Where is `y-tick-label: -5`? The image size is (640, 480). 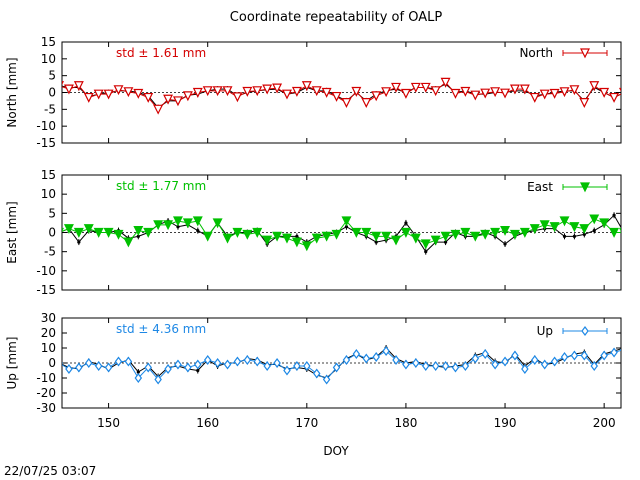
y-tick-label: -5 is located at coordinates (50, 252).